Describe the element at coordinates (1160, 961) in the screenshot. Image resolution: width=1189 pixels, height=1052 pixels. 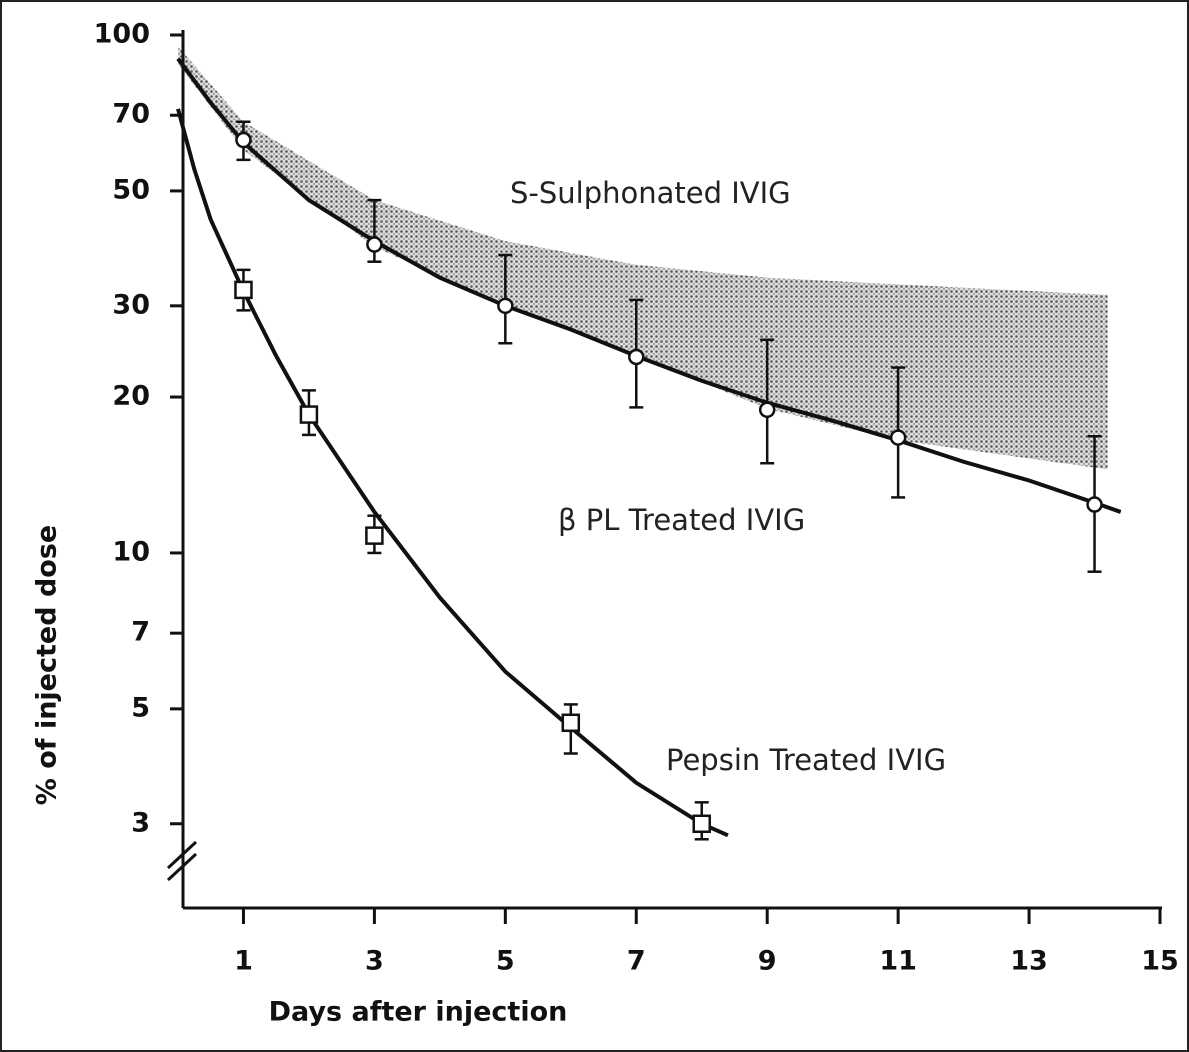
I see `x-tick-label: 15` at that location.